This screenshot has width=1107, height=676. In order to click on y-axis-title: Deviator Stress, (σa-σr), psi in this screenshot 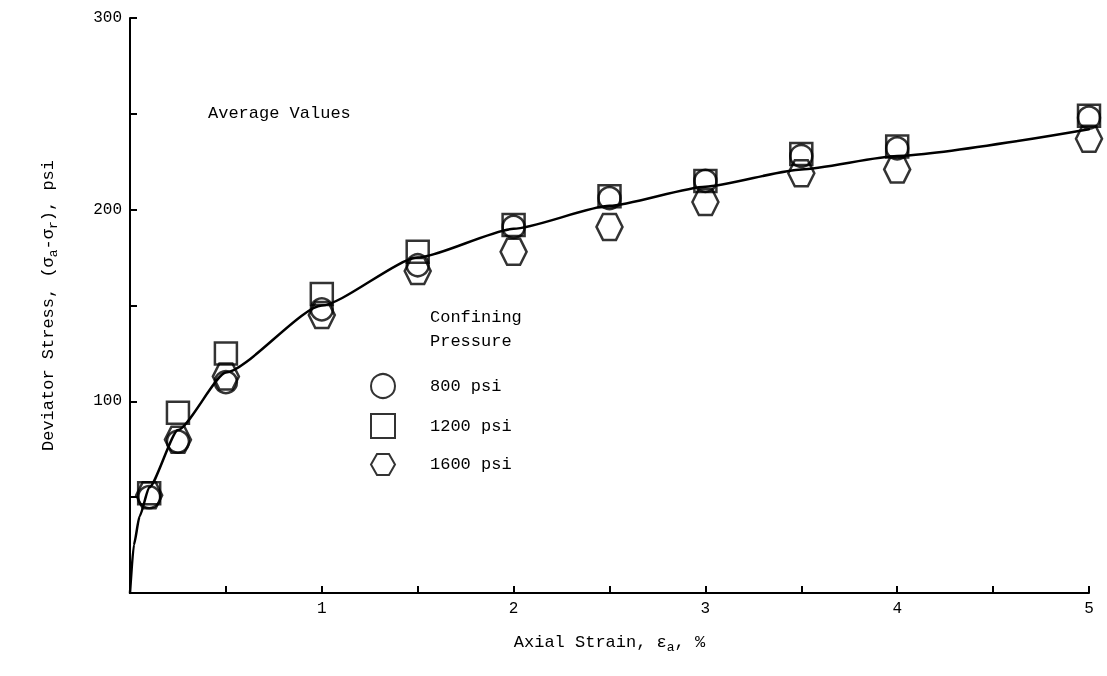, I will do `click(50, 305)`.